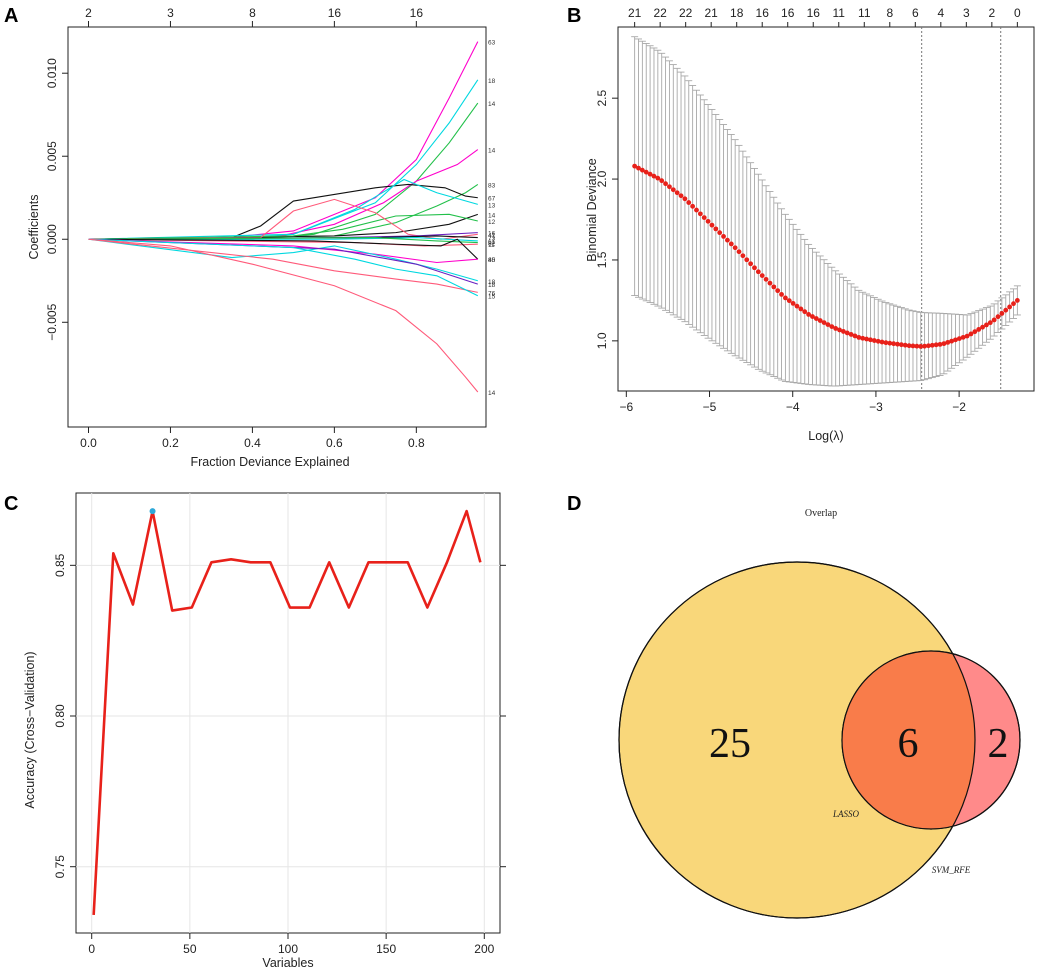  I want to click on panel-c-ylabel: Accuracy (Cross−Validation), so click(30, 729).